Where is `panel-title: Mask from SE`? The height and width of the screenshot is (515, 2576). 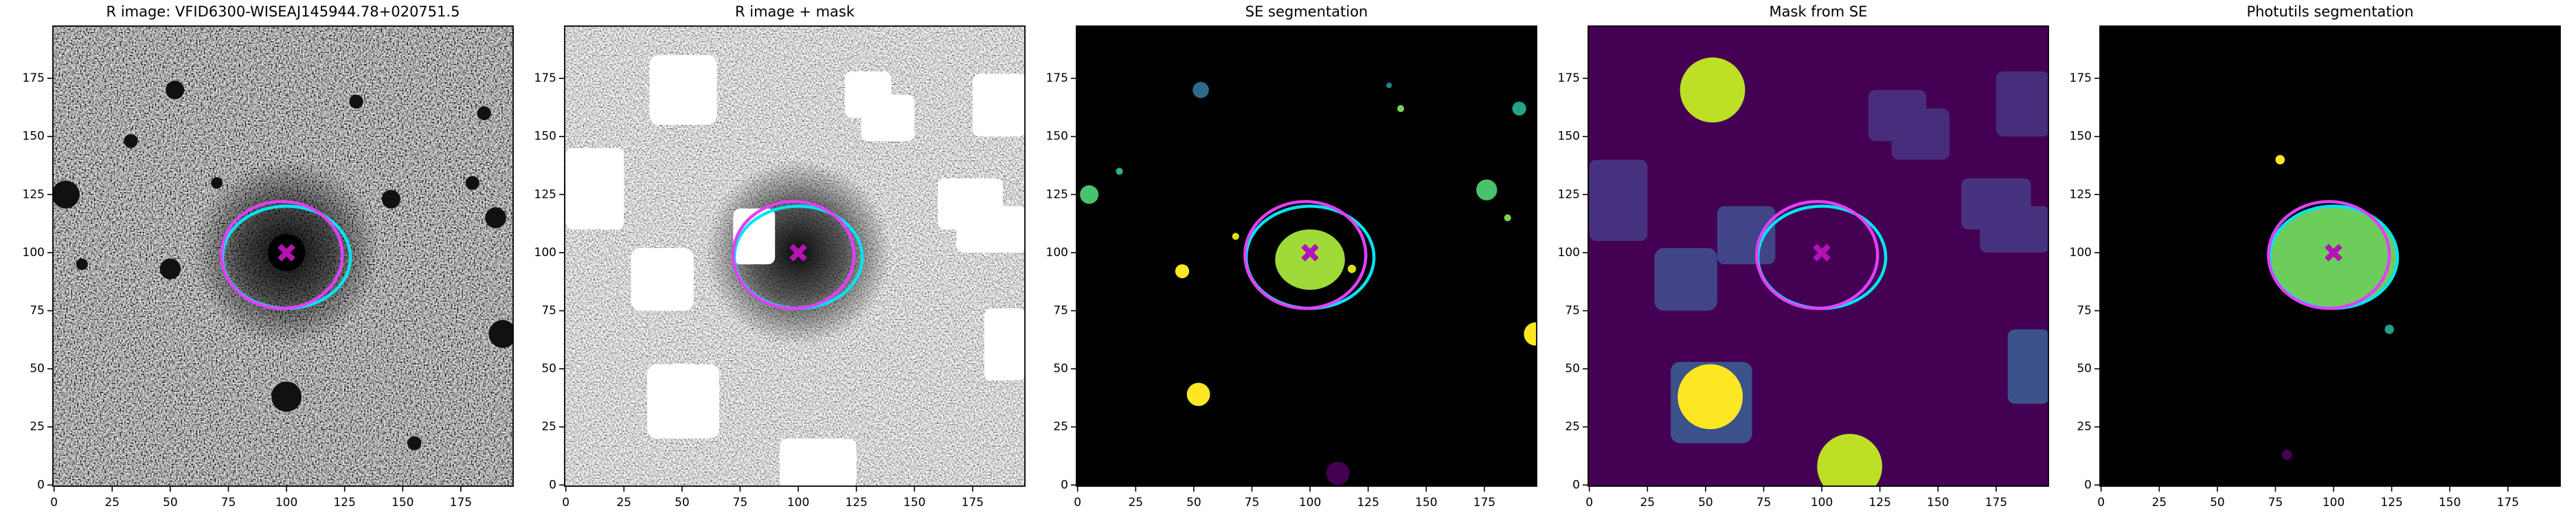
panel-title: Mask from SE is located at coordinates (1819, 11).